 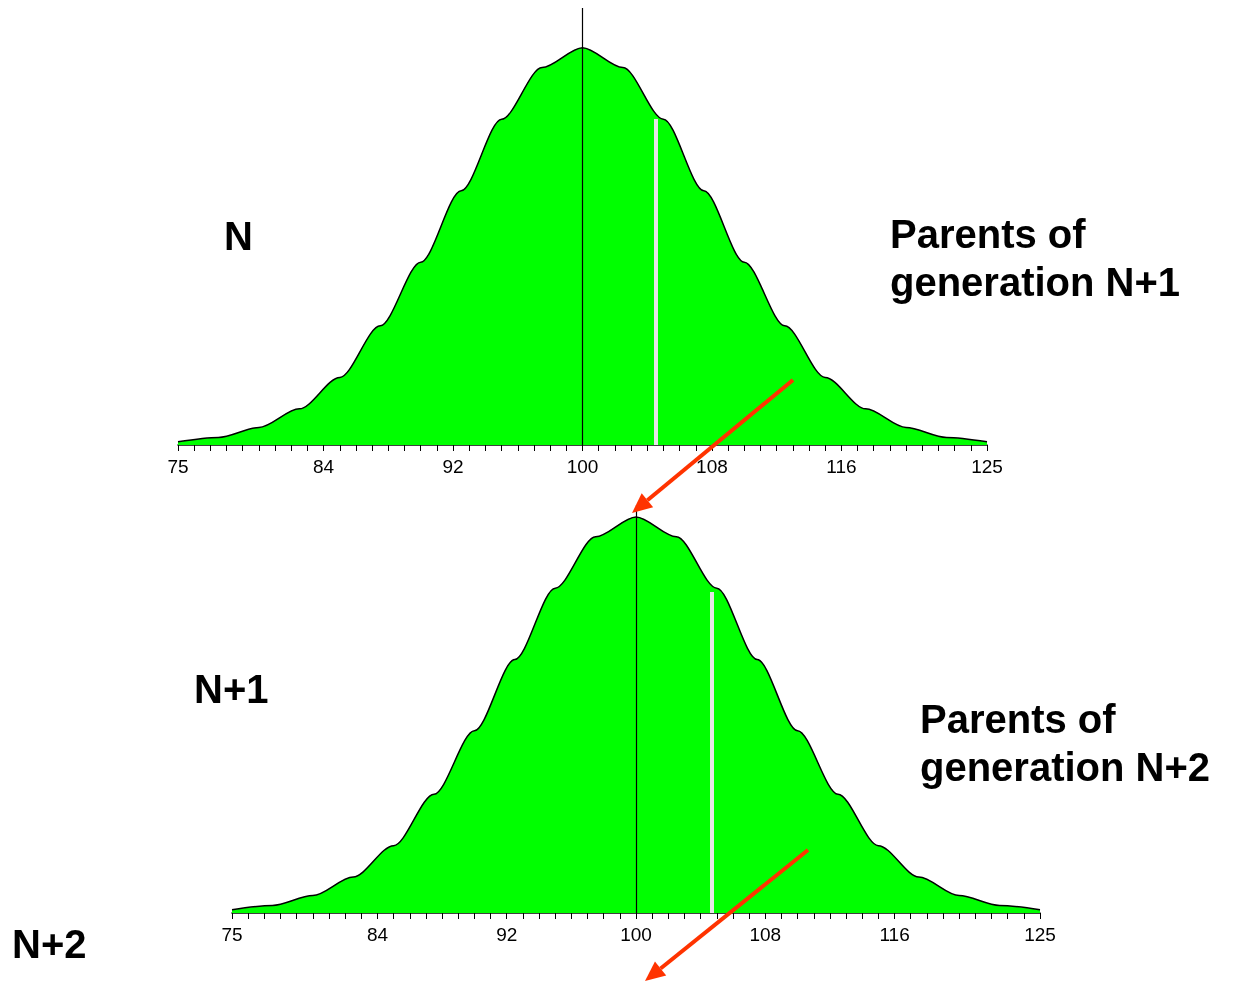 What do you see at coordinates (1036, 258) in the screenshot?
I see `annotation: Parents of generation N+1` at bounding box center [1036, 258].